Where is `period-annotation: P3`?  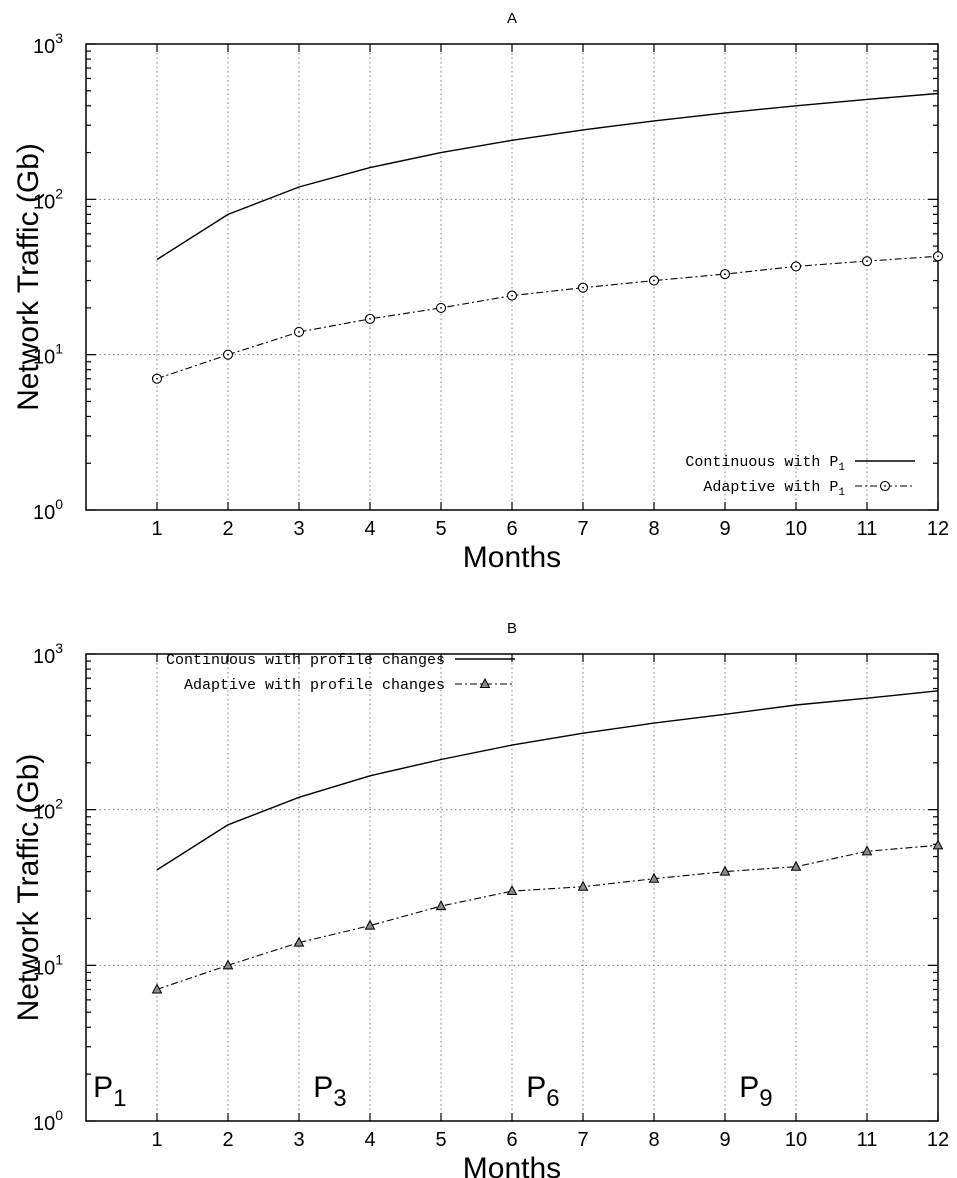 period-annotation: P3 is located at coordinates (329, 1091).